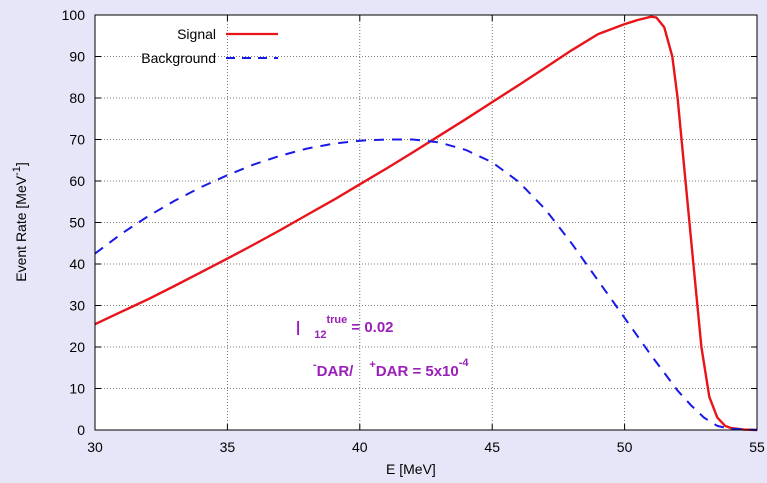  What do you see at coordinates (81, 430) in the screenshot?
I see `y-tick-label: 0` at bounding box center [81, 430].